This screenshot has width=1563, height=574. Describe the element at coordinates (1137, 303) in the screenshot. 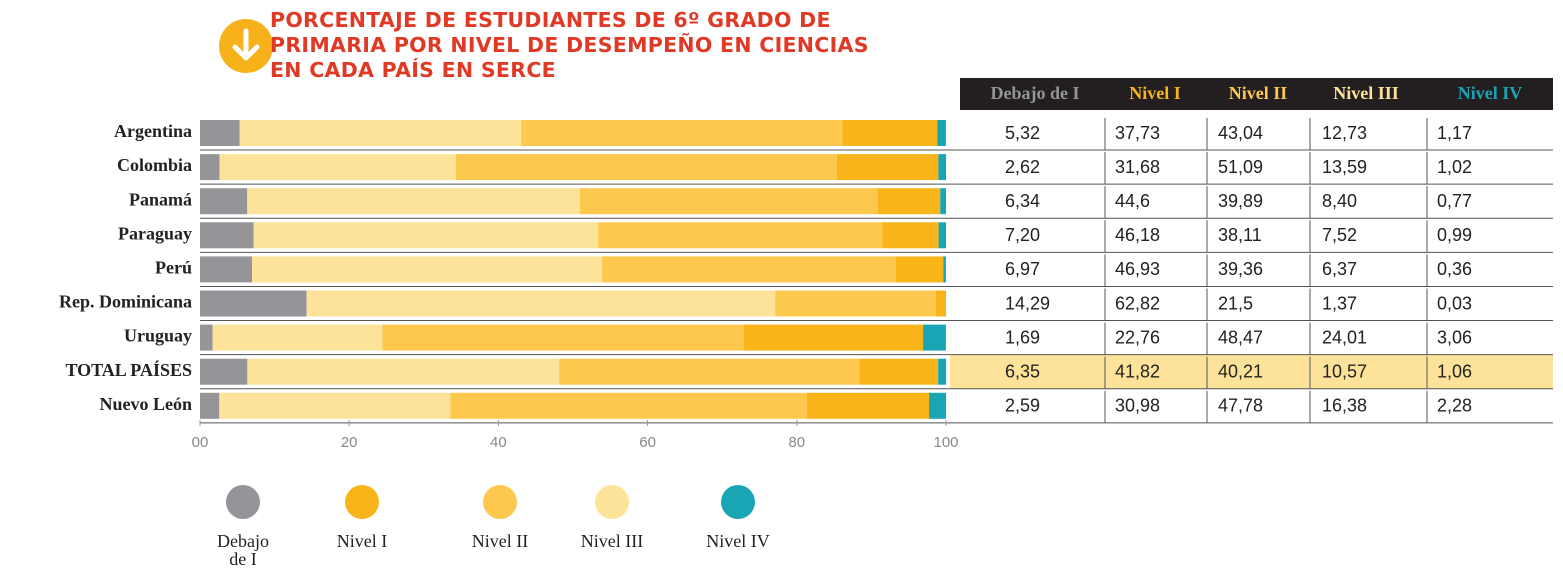

I see `table-cell: 62,82` at that location.